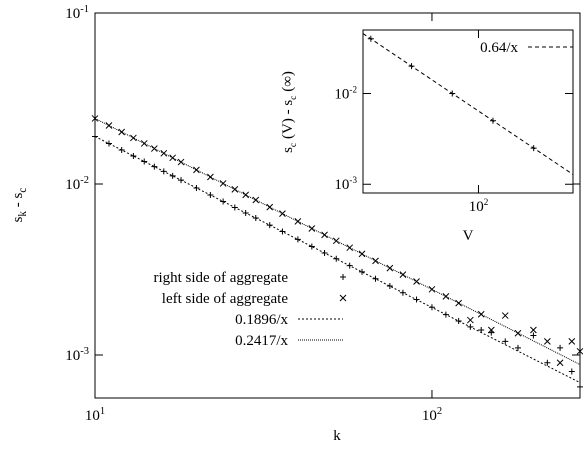  I want to click on axis-label: sc (V) - sc (∞), so click(289, 112).